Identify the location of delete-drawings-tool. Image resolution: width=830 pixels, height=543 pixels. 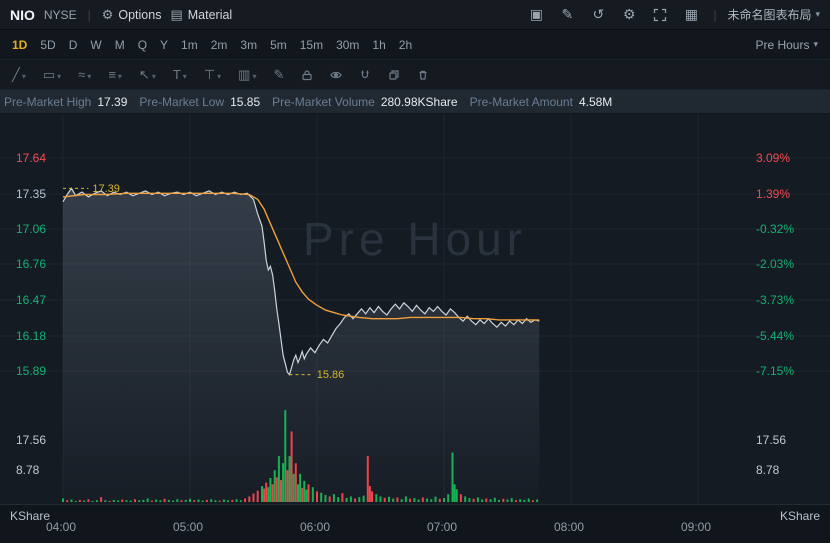
(423, 75).